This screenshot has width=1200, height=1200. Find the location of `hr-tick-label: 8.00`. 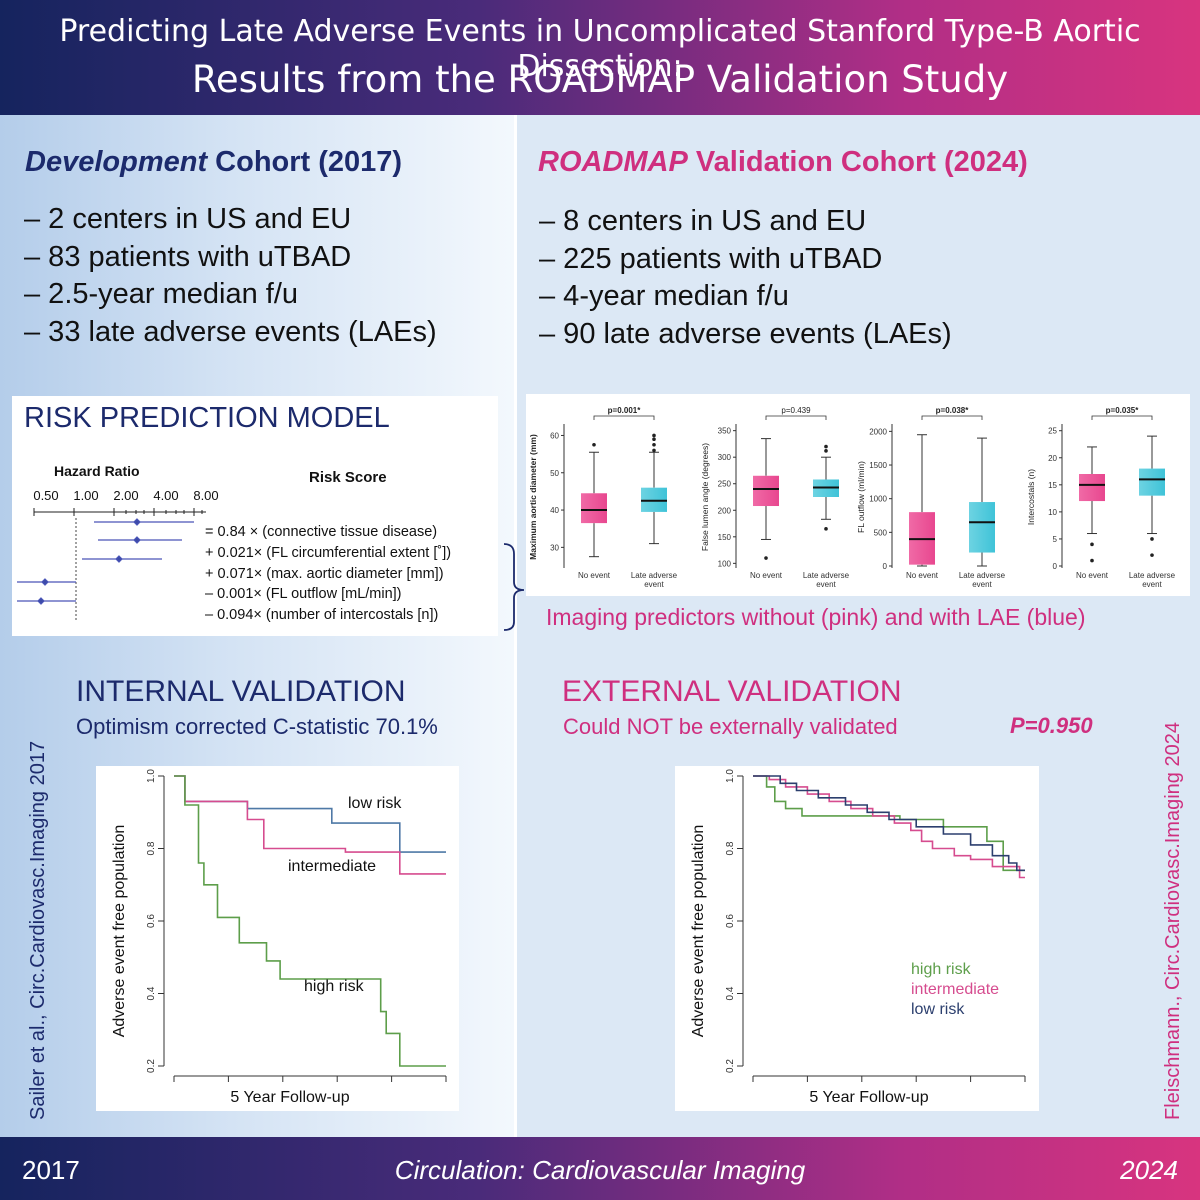

hr-tick-label: 8.00 is located at coordinates (206, 495).